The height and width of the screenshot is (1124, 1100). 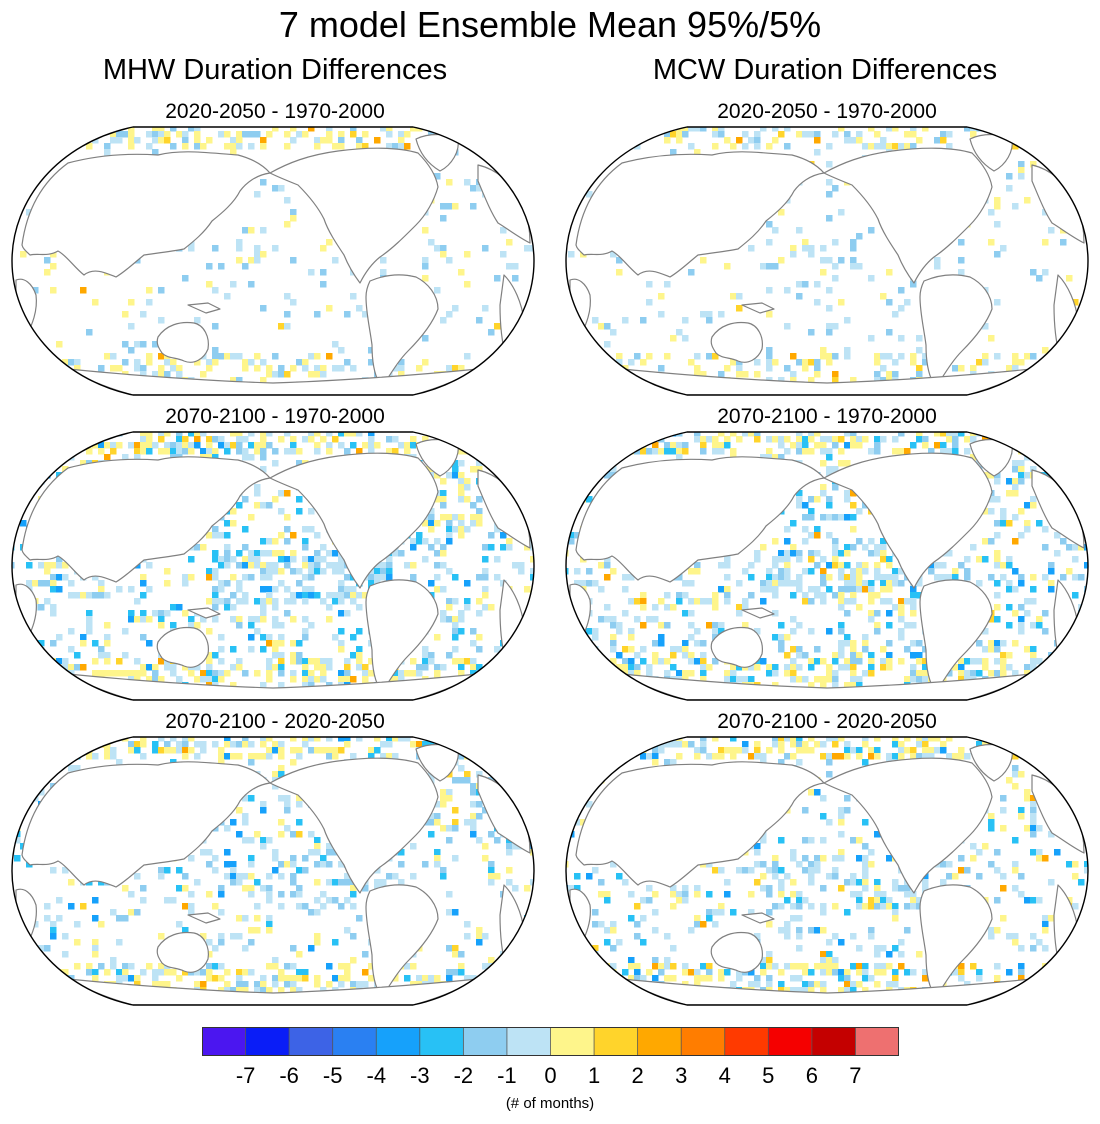 I want to click on map-mcw-2070-2100-vs-2020-2050, so click(x=827, y=871).